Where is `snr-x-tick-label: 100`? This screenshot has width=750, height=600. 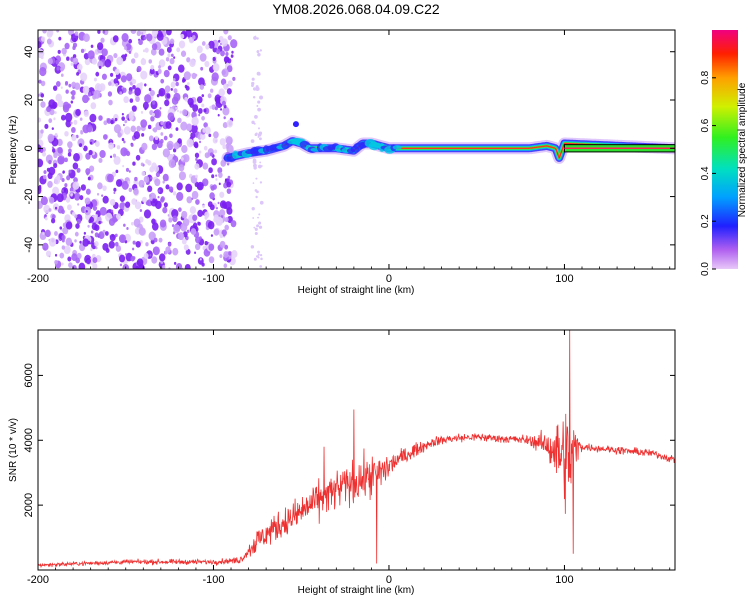 snr-x-tick-label: 100 is located at coordinates (564, 580).